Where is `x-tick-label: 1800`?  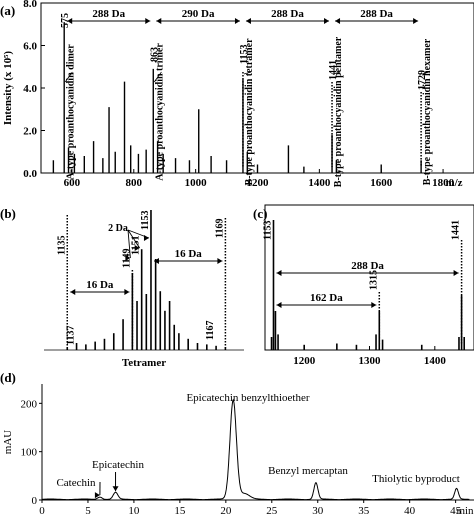
x-tick-label: 1800 is located at coordinates (443, 183).